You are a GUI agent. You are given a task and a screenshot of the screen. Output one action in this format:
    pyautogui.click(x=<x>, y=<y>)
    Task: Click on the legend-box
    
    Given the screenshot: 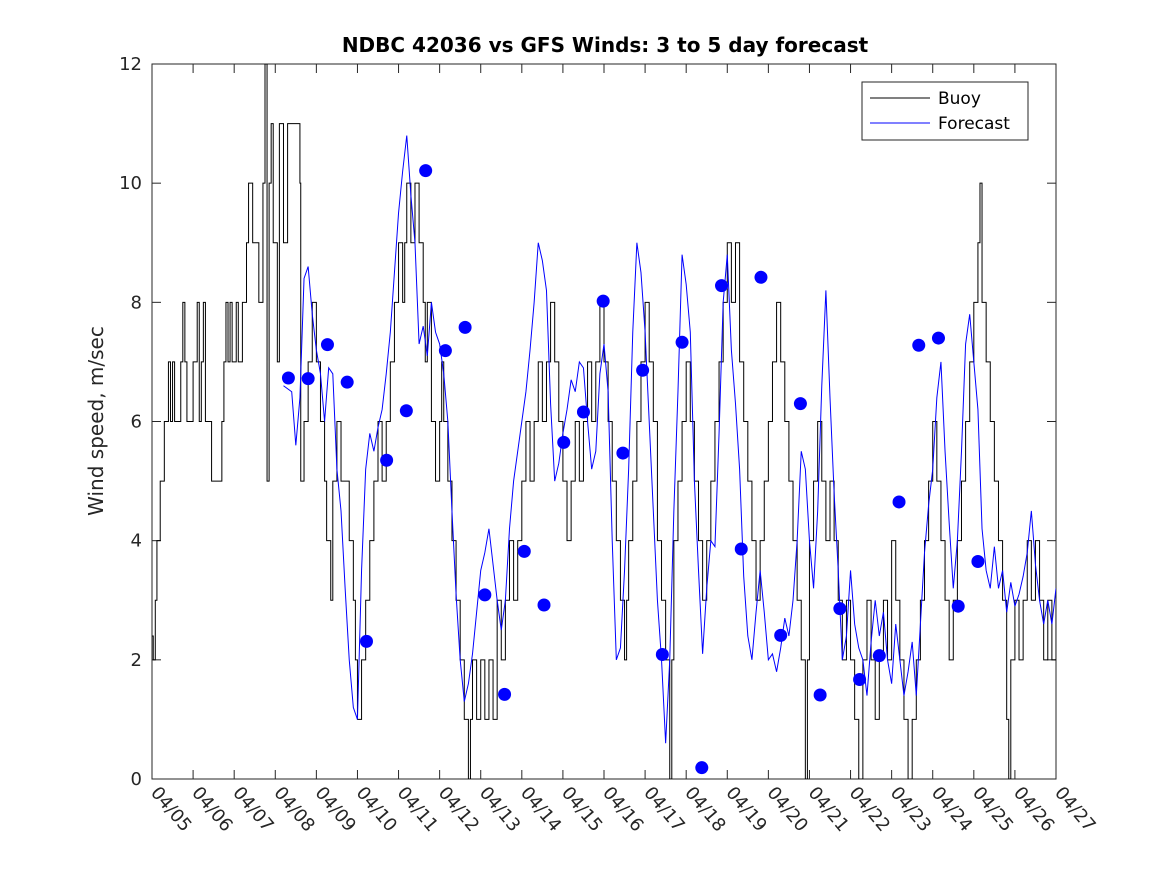 What is the action you would take?
    pyautogui.click(x=945, y=111)
    